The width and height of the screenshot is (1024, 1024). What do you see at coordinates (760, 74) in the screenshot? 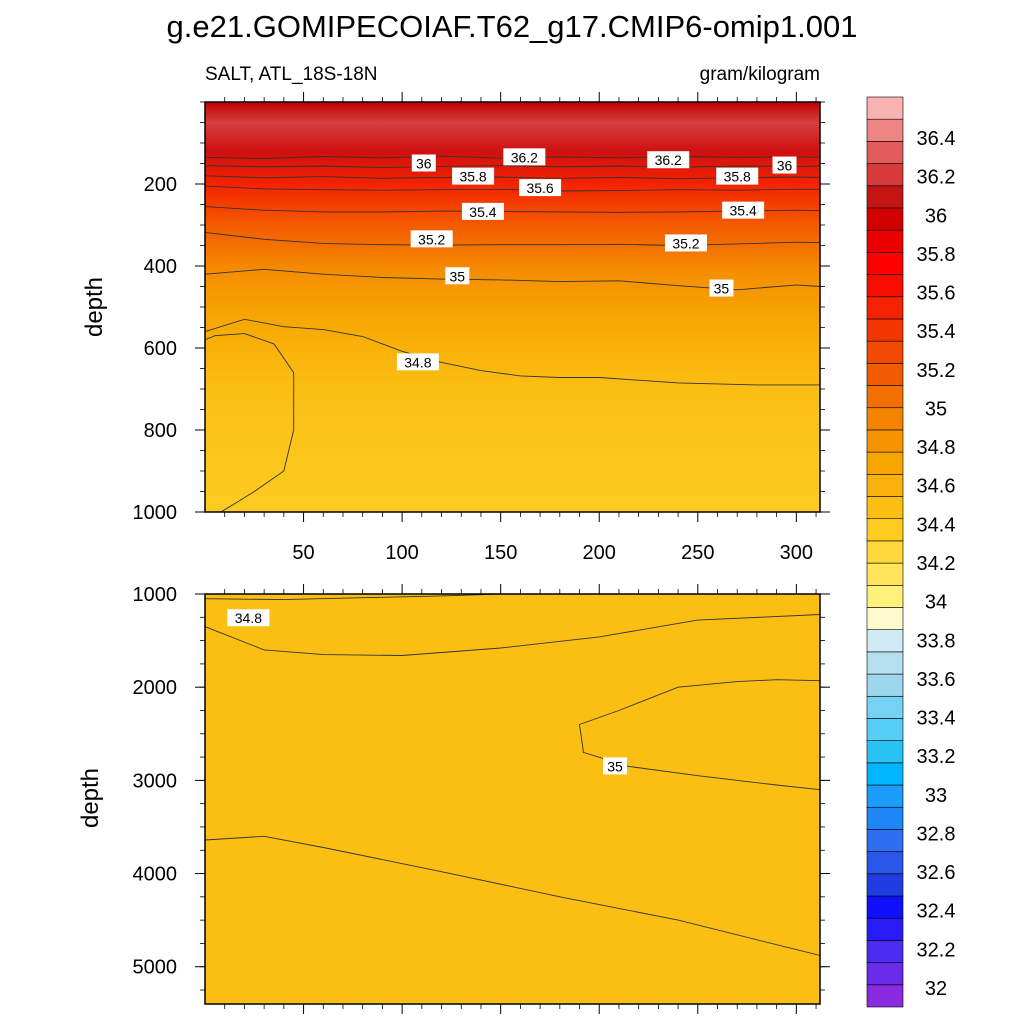
I see `upper-right-label: gram/kilogram` at bounding box center [760, 74].